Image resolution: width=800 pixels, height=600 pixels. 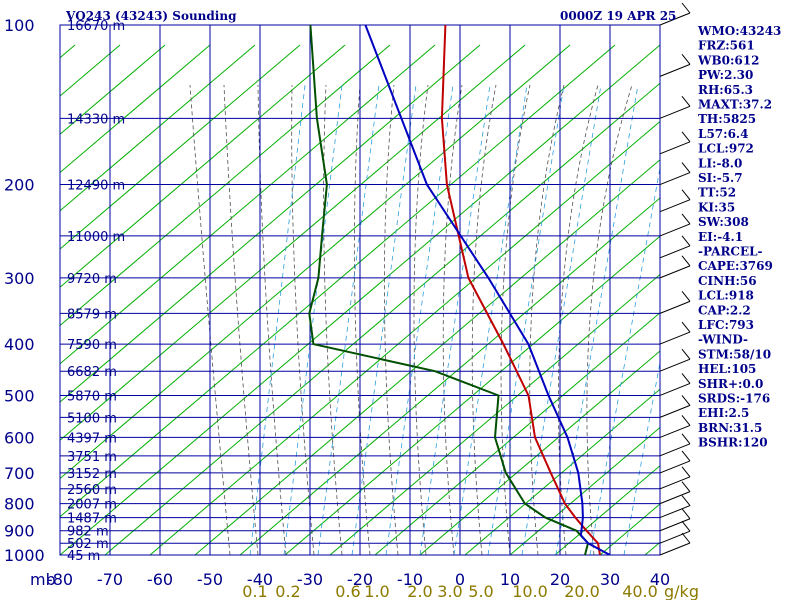 I want to click on height-label: 14330 m, so click(x=96, y=119).